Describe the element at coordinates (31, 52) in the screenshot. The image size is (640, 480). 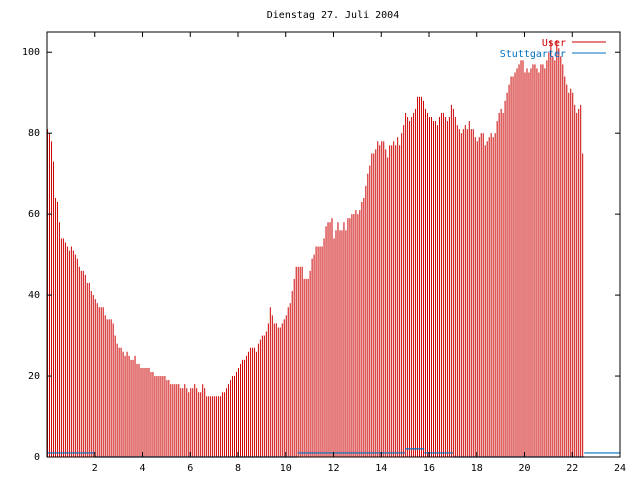
I see `y-tick-label: 100` at that location.